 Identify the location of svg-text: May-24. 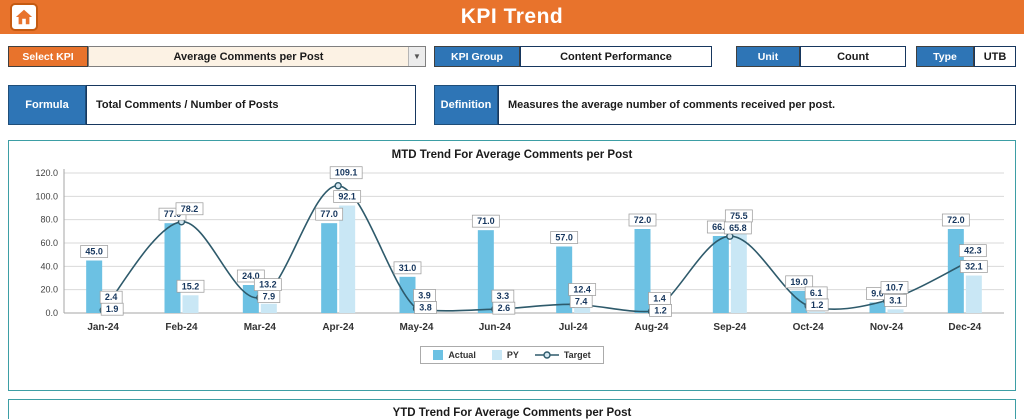
(417, 327).